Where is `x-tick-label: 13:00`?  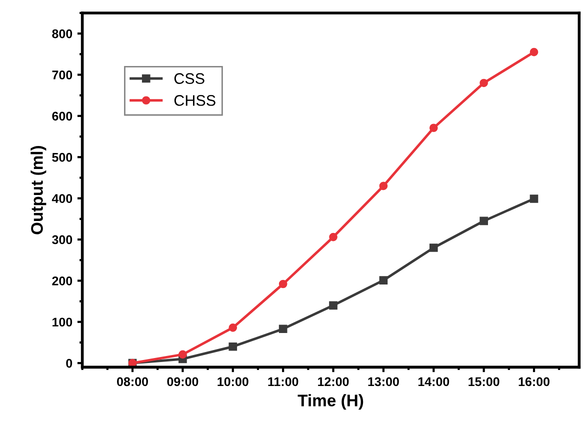
x-tick-label: 13:00 is located at coordinates (383, 381).